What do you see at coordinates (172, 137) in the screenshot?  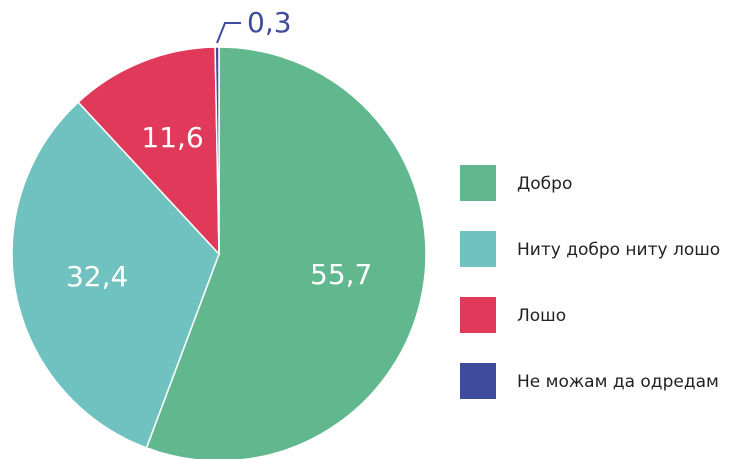 I see `value-label: 11,6` at bounding box center [172, 137].